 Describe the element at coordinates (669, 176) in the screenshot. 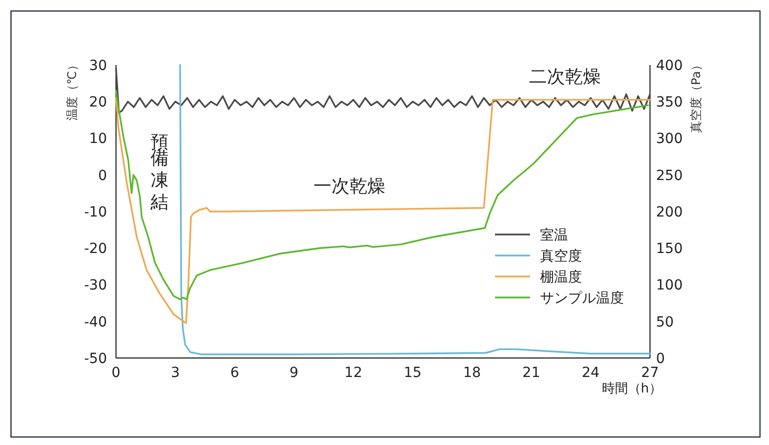

I see `y2-tick-label: 250` at that location.